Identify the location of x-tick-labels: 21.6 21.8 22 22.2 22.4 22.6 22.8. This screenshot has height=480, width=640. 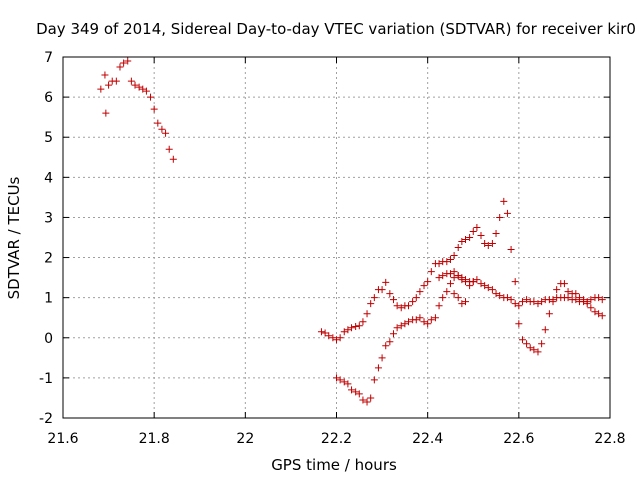
(336, 439).